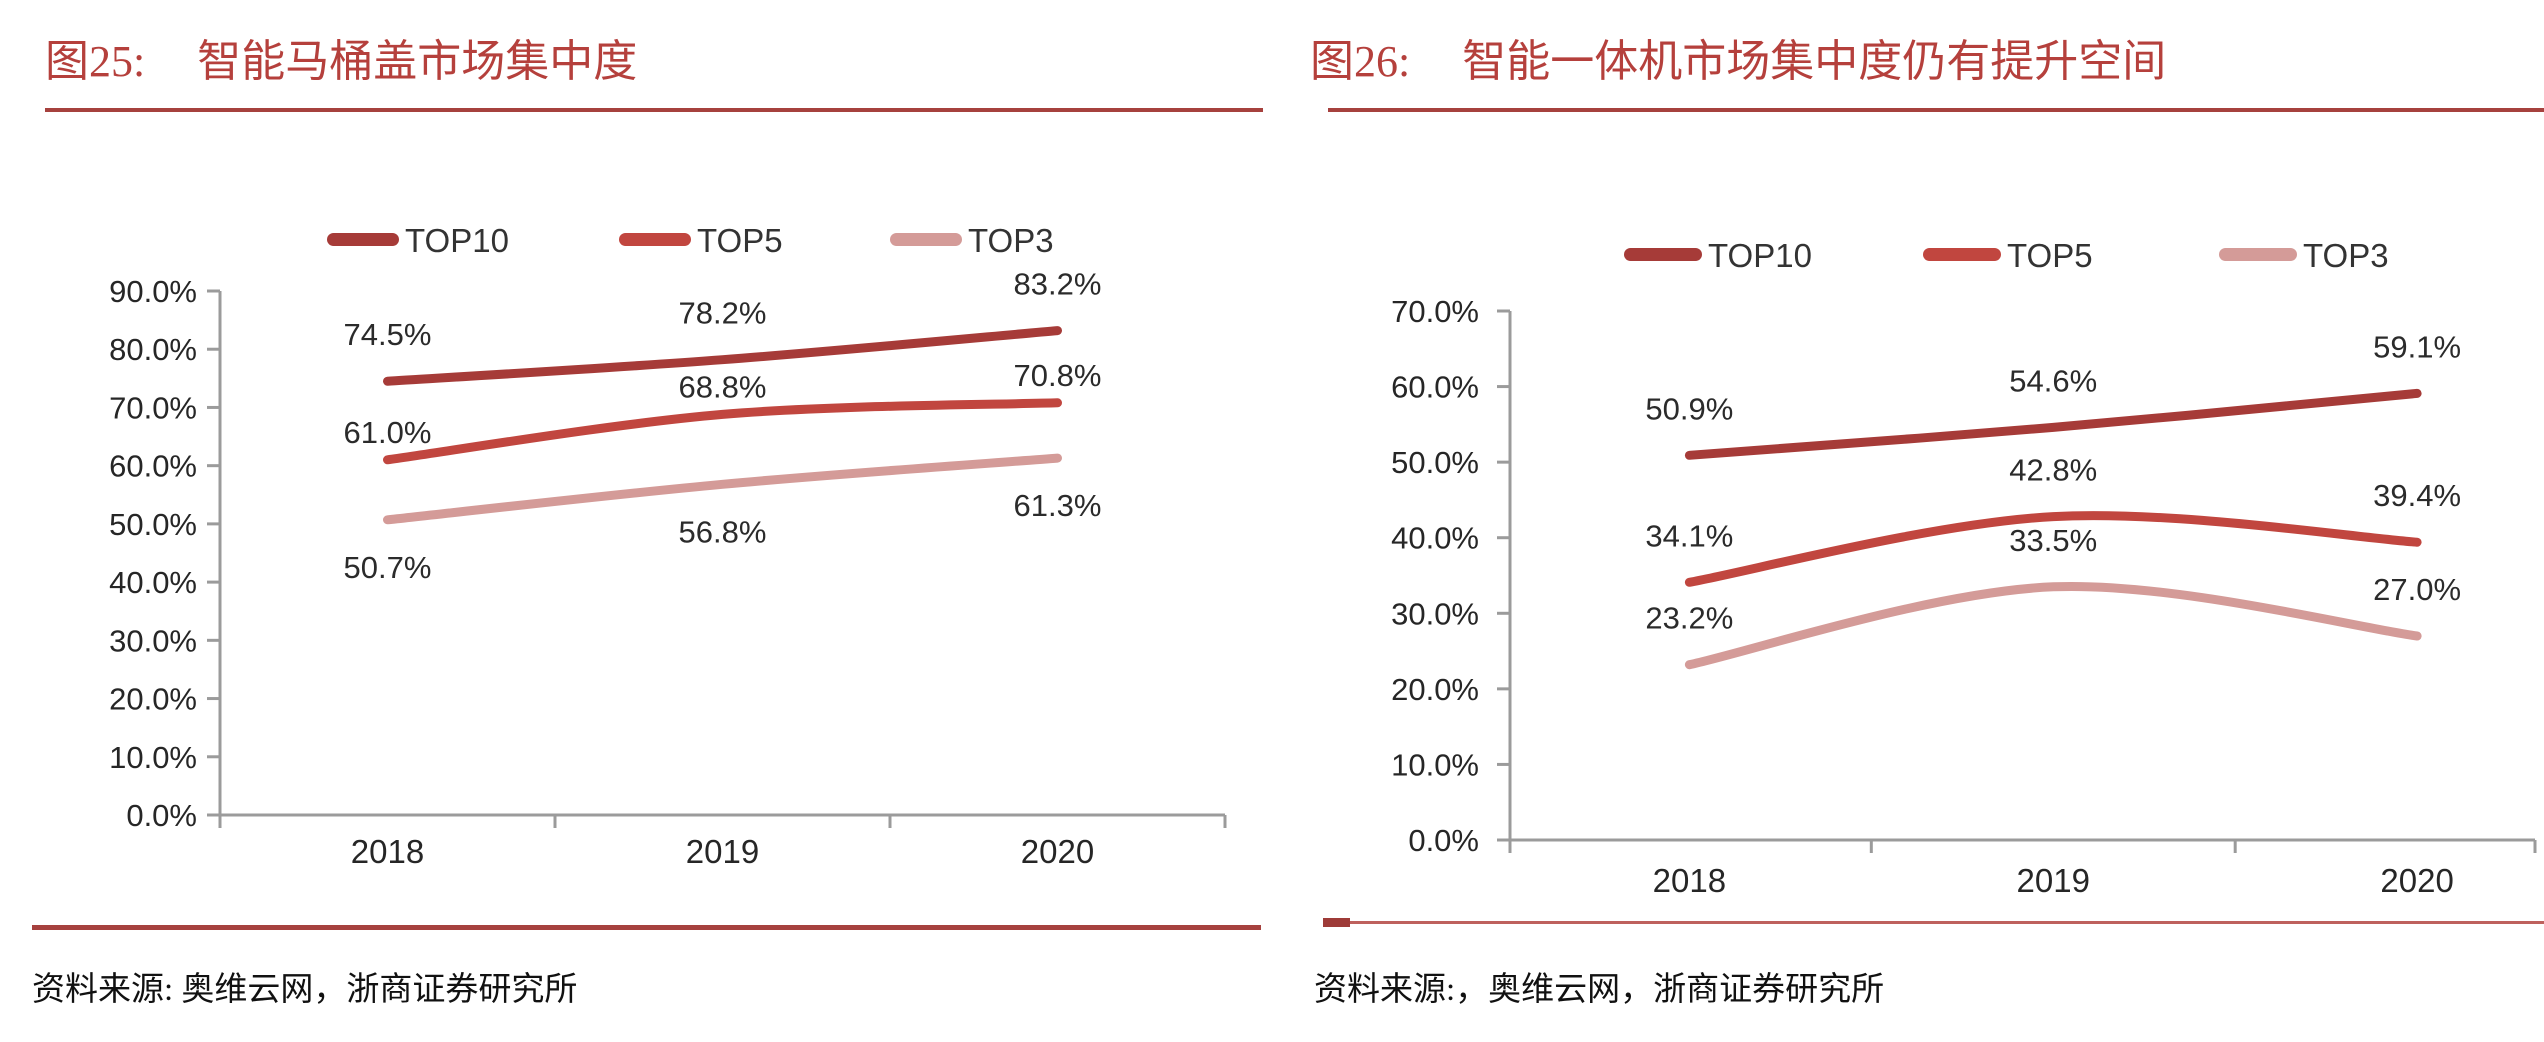  I want to click on data-label: 50.7%, so click(388, 567).